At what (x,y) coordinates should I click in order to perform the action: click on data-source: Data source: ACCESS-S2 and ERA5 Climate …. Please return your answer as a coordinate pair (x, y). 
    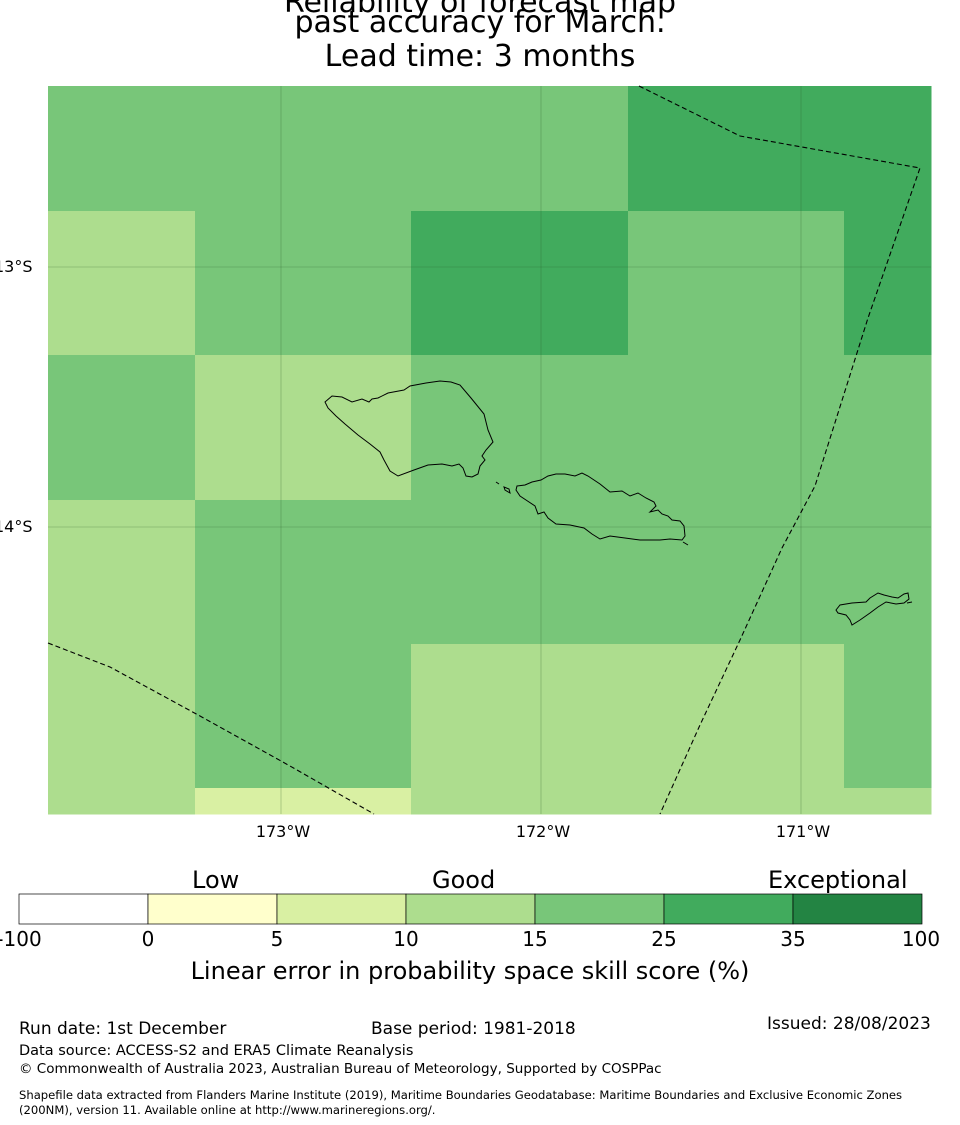
    Looking at the image, I should click on (216, 1051).